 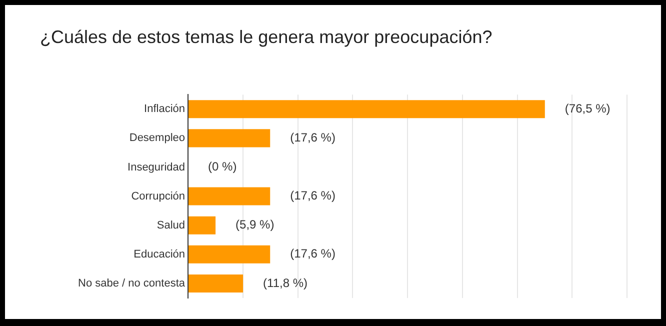 I want to click on data-label: (11,8 %), so click(x=285, y=283).